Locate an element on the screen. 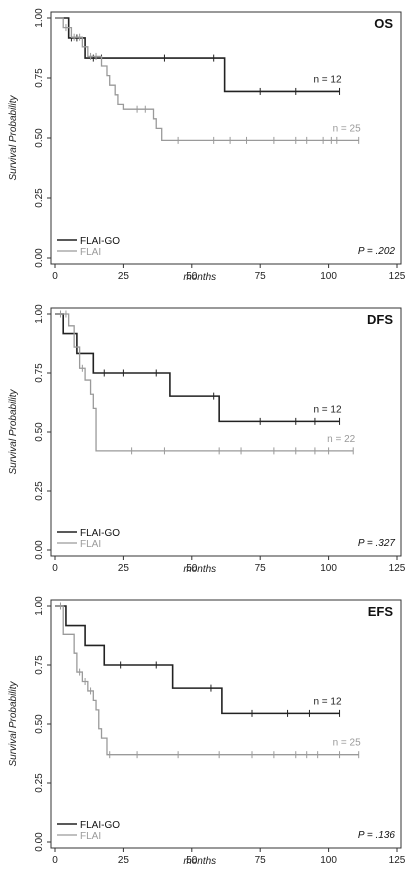  p-value: P = .202 is located at coordinates (377, 251).